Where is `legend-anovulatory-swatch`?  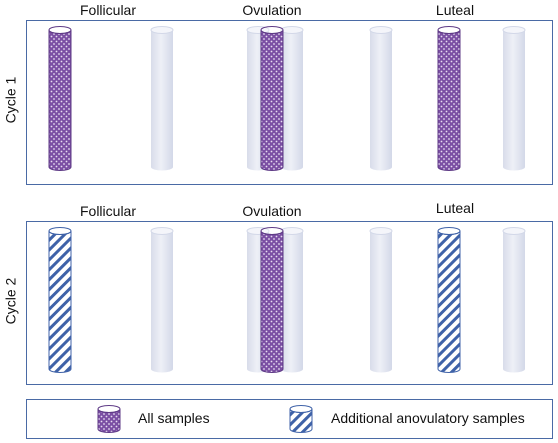
legend-anovulatory-swatch is located at coordinates (301, 419).